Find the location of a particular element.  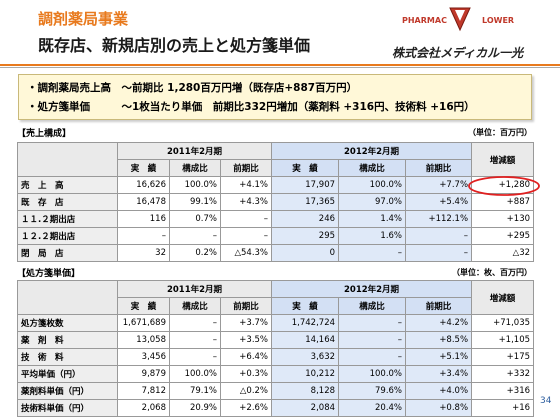

table-cell: 1,671,689 is located at coordinates (143, 323).